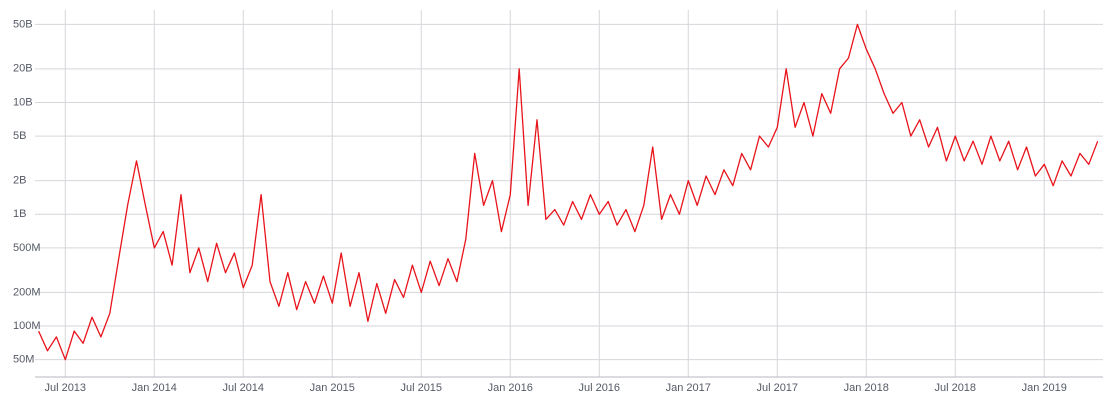 The image size is (1114, 413). I want to click on y-tick-label: 50B, so click(23, 24).